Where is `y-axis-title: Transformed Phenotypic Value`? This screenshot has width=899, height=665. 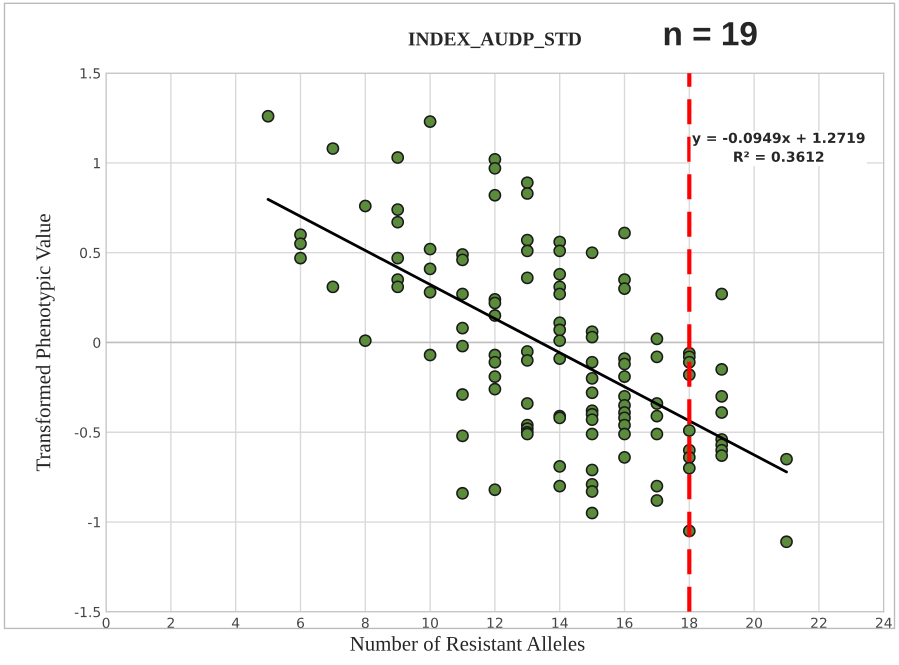 y-axis-title: Transformed Phenotypic Value is located at coordinates (45, 343).